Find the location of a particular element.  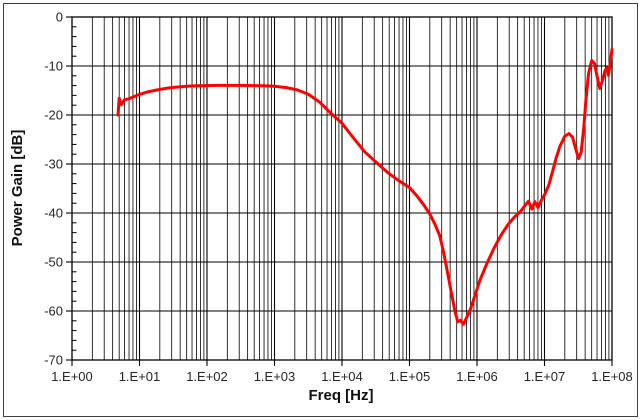

y-tick-label: -70 is located at coordinates (53, 360).